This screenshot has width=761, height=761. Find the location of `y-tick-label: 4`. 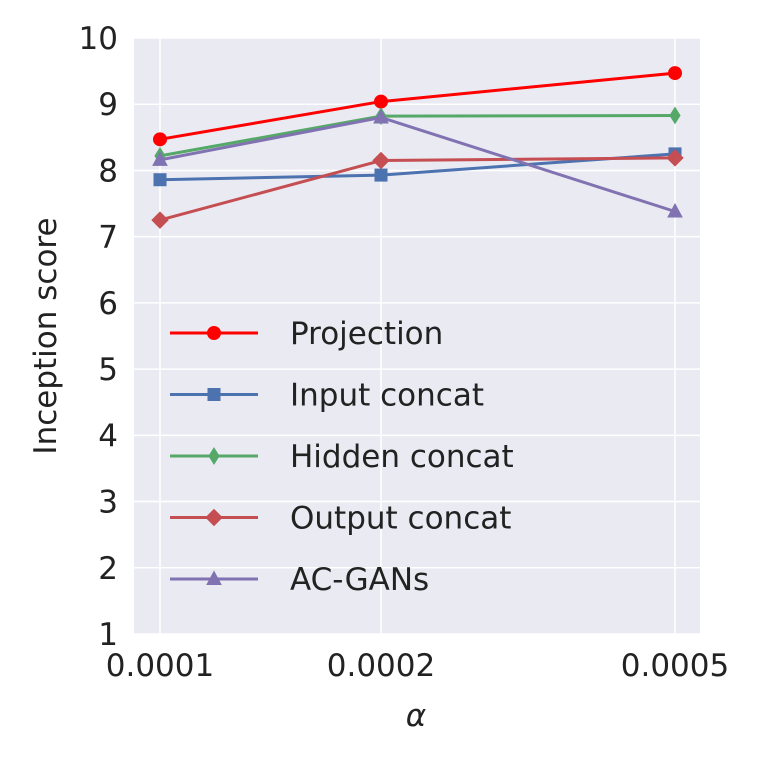

y-tick-label: 4 is located at coordinates (108, 436).